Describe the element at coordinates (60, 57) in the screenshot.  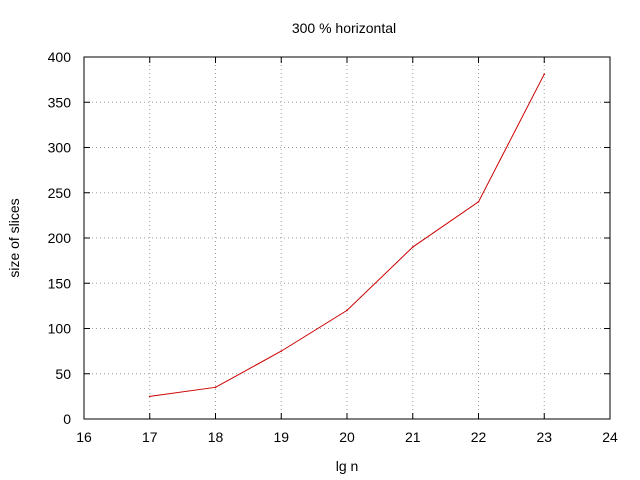
I see `y-tick-label: 400` at that location.